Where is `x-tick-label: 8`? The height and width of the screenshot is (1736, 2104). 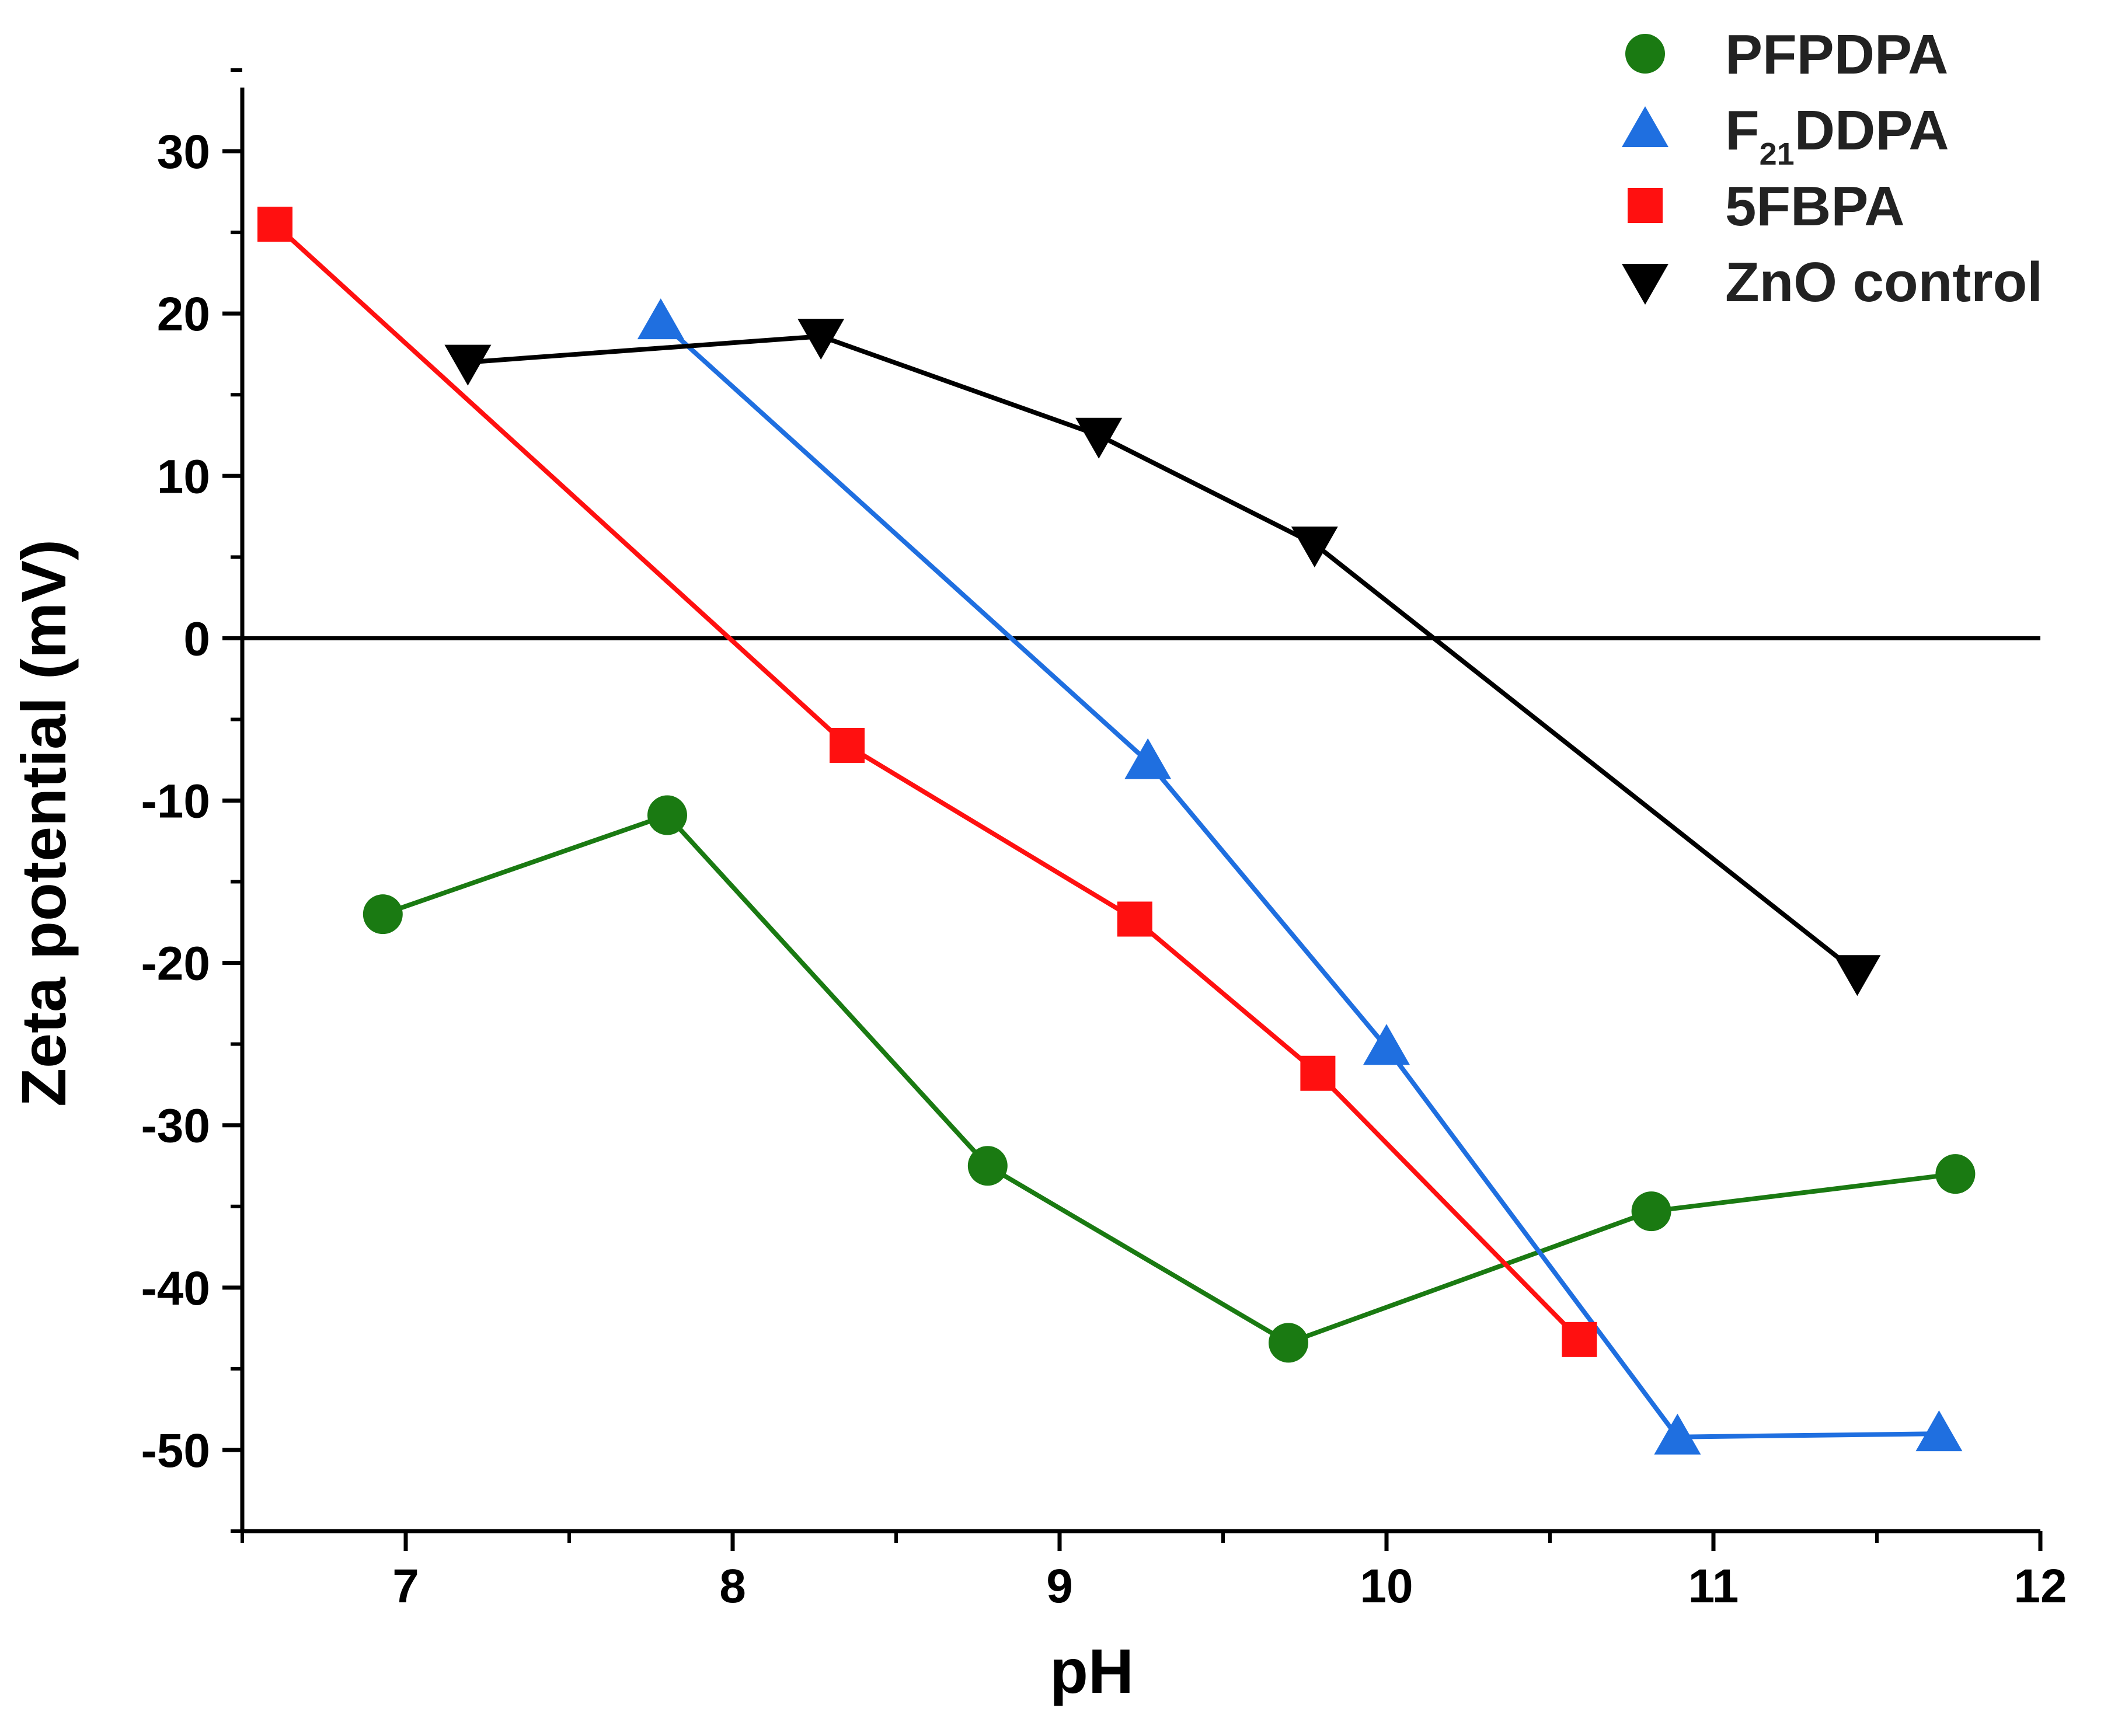 x-tick-label: 8 is located at coordinates (732, 1586).